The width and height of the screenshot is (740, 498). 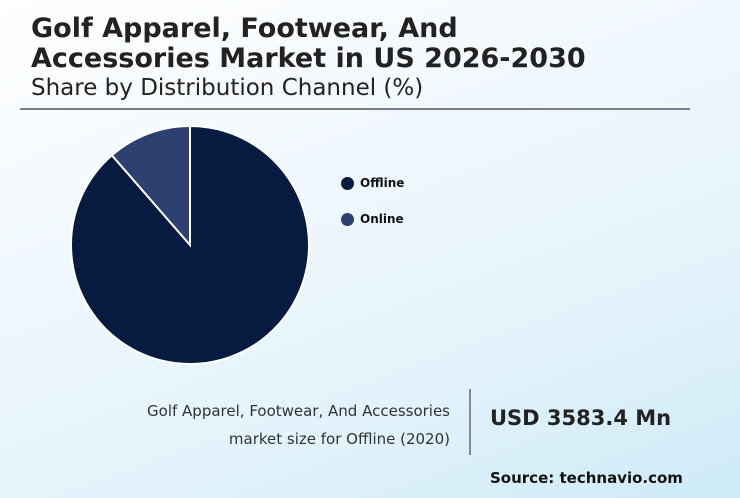 I want to click on chart-title-line2: Accessories Market in US 2026-2030, so click(x=308, y=58).